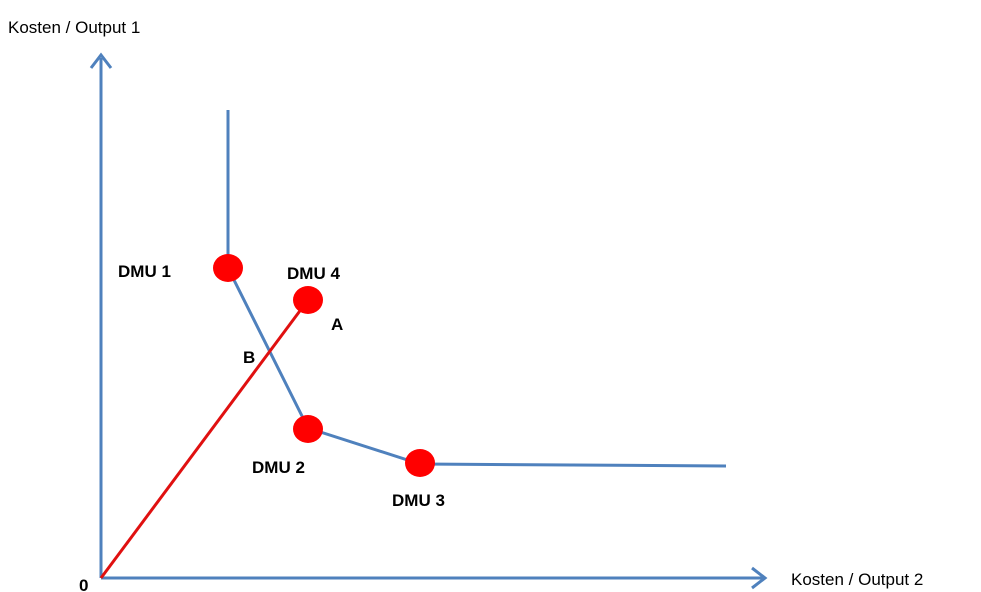  I want to click on dmu1-label: DMU 1, so click(144, 271).